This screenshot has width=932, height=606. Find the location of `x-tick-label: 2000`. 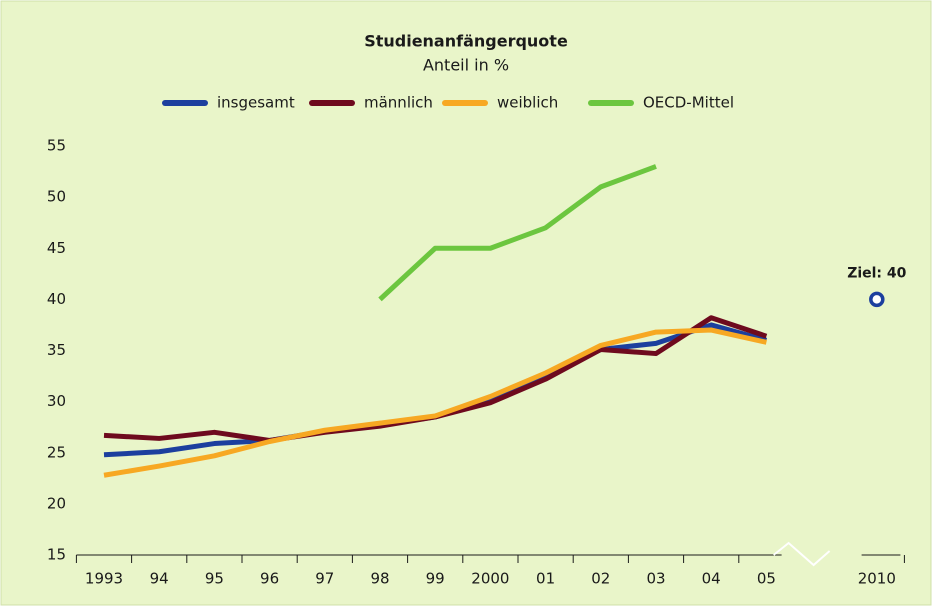

x-tick-label: 2000 is located at coordinates (490, 579).